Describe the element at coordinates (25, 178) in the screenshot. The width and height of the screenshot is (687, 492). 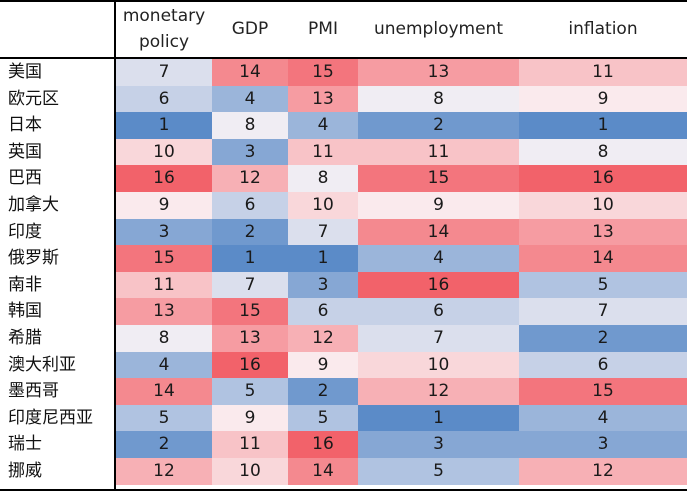
I see `row-label: 巴西` at that location.